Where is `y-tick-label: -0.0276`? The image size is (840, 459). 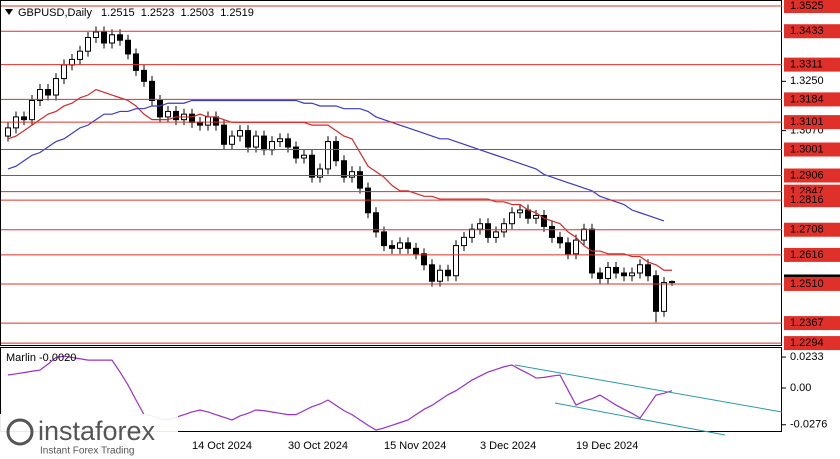
y-tick-label: -0.0276 is located at coordinates (808, 425).